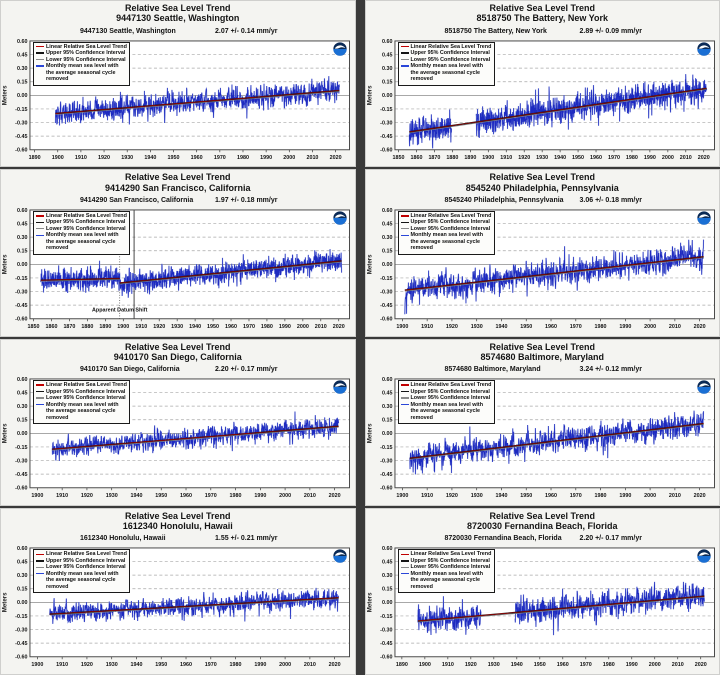  I want to click on svg-text: 2010, so click(674, 327).